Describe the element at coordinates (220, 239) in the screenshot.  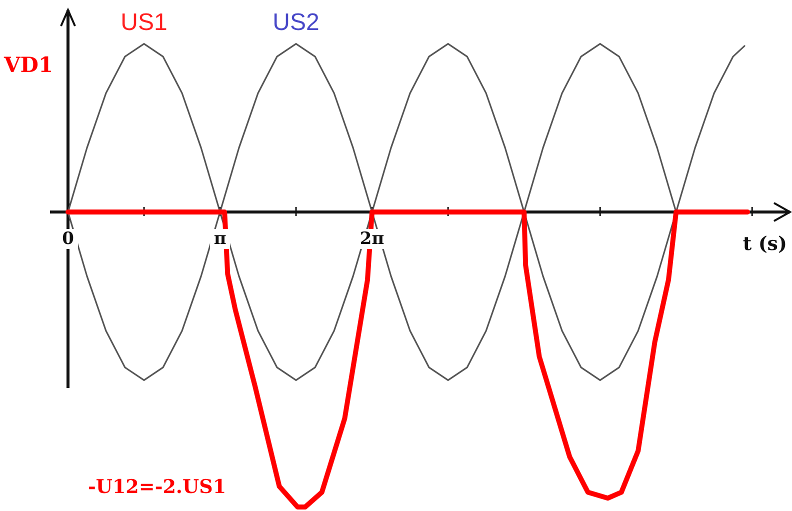
I see `x-tick-label: π` at that location.